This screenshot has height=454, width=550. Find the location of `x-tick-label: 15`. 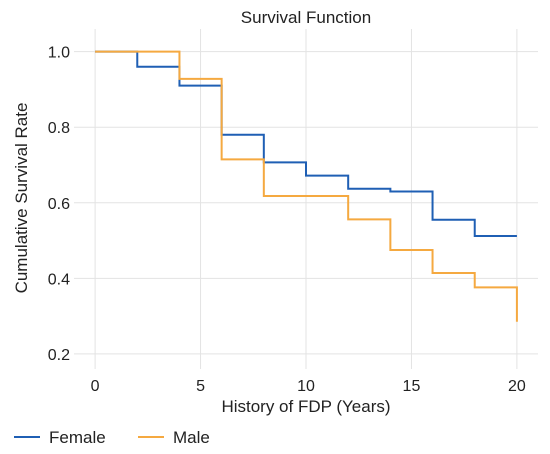

x-tick-label: 15 is located at coordinates (412, 386).